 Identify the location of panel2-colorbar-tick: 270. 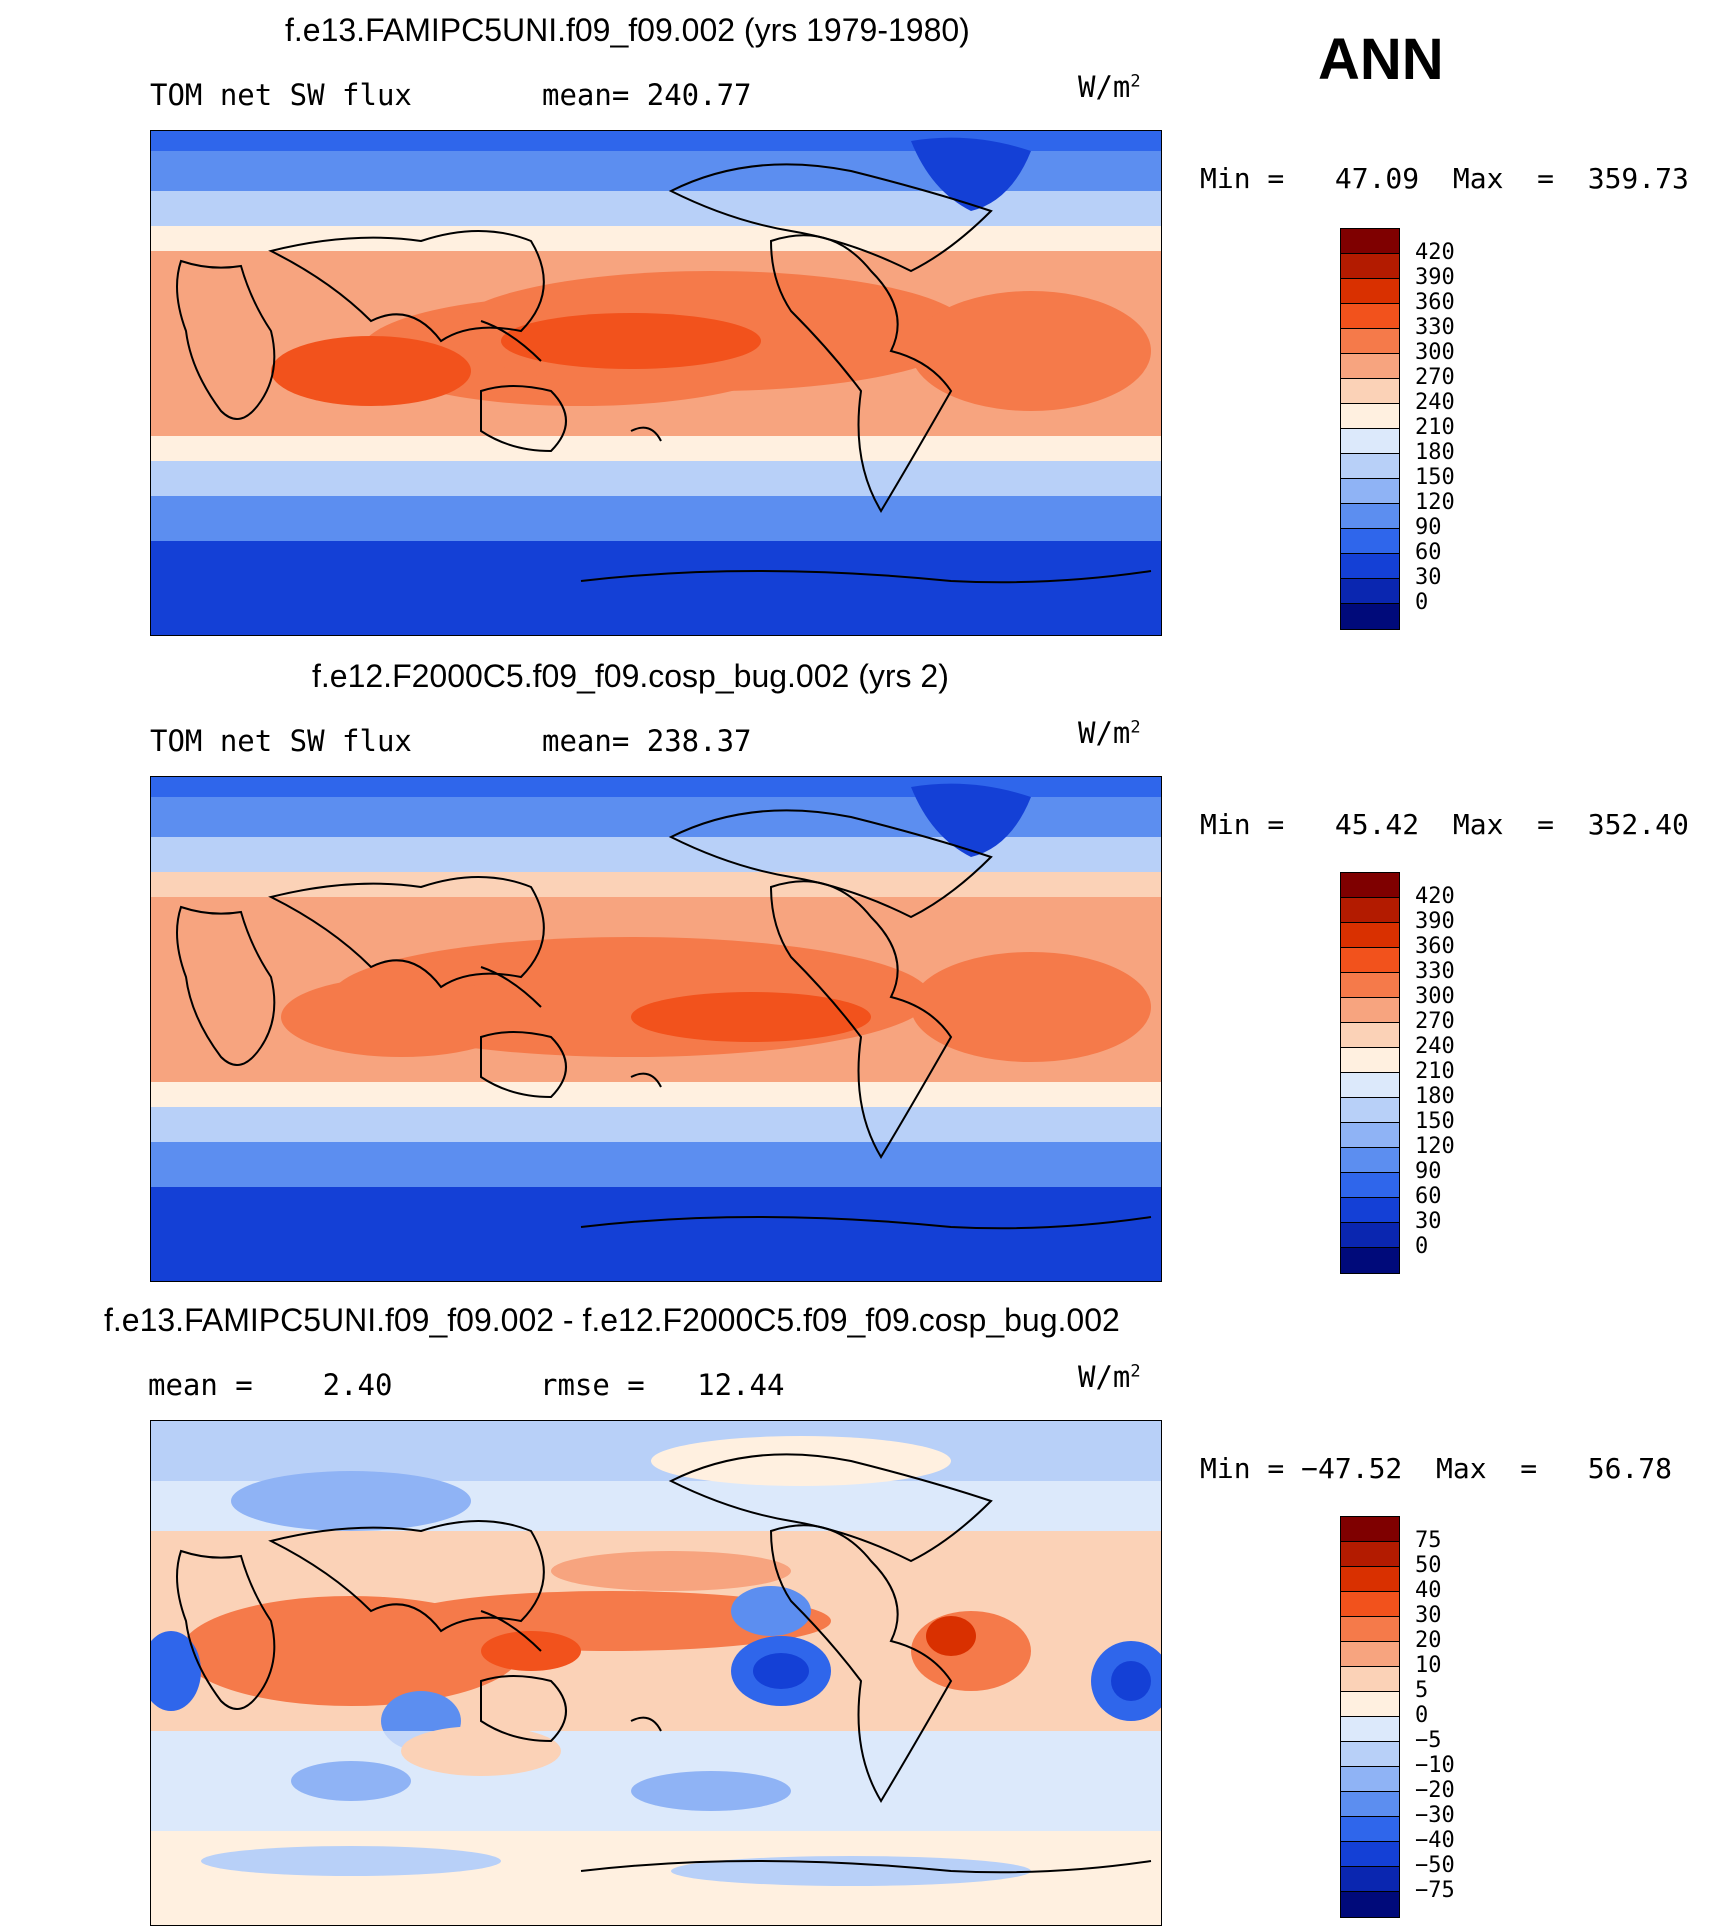
(1435, 1021).